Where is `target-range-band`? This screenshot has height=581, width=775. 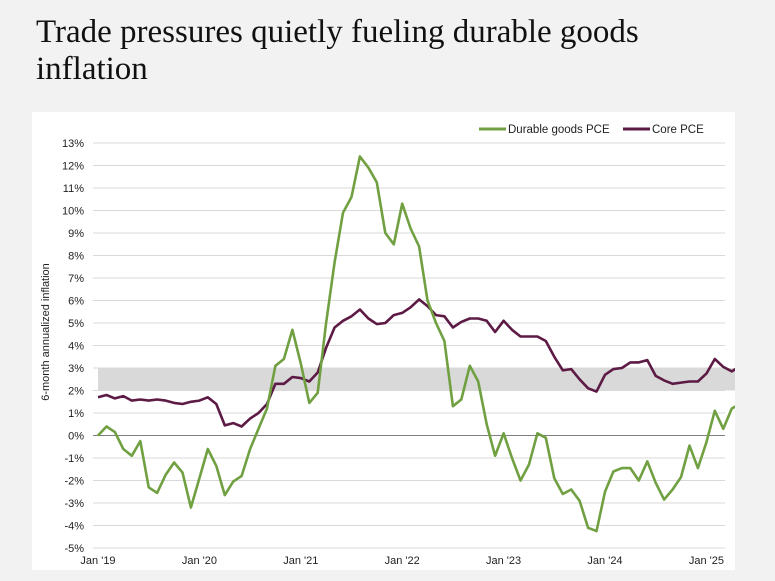 target-range-band is located at coordinates (416, 379).